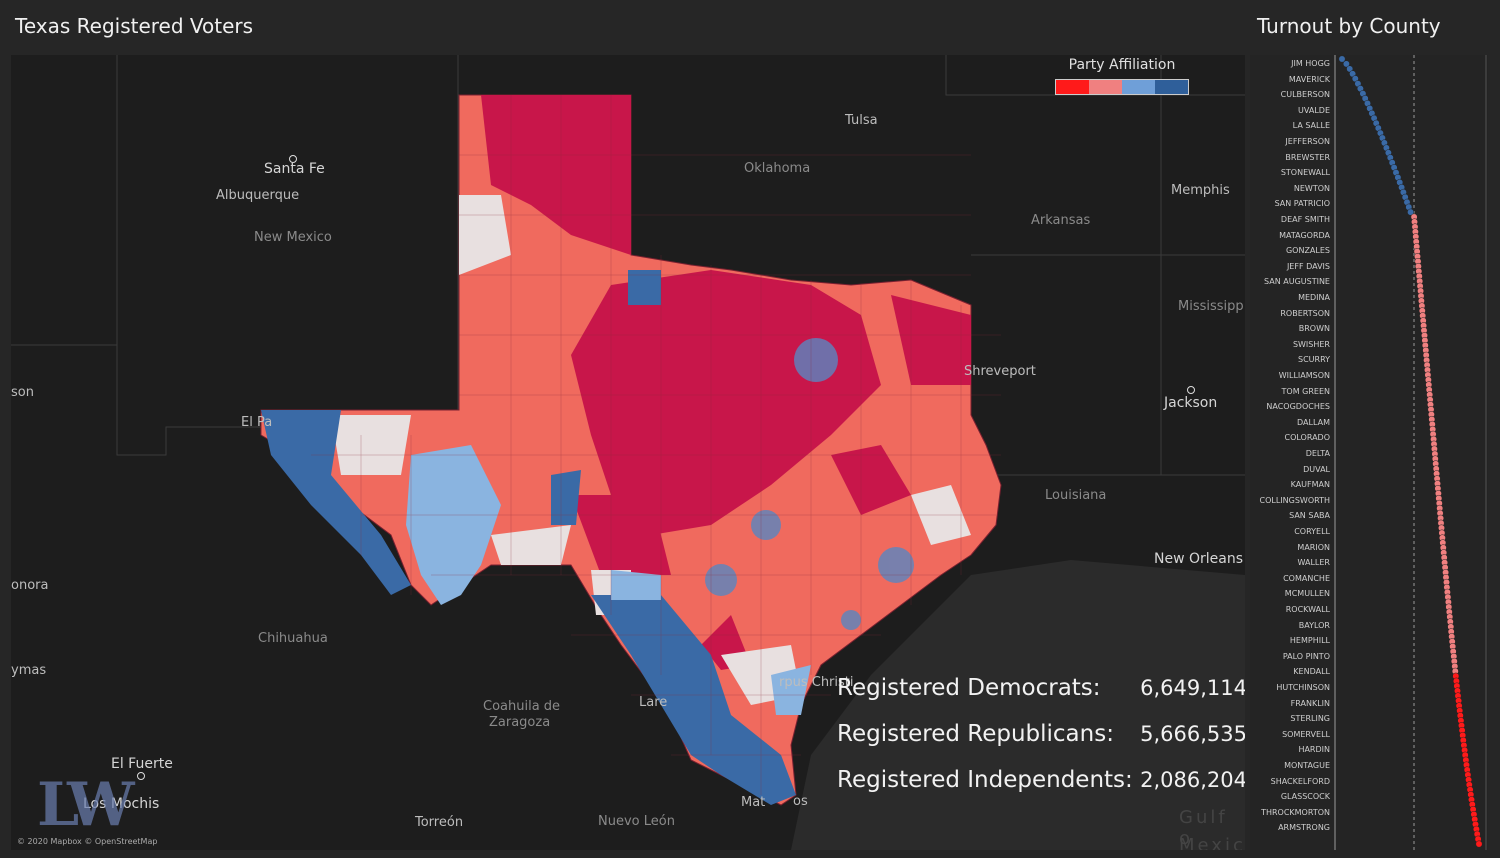  I want to click on stat-row-independents: Registered Independents: 2,086,204, so click(1041, 780).